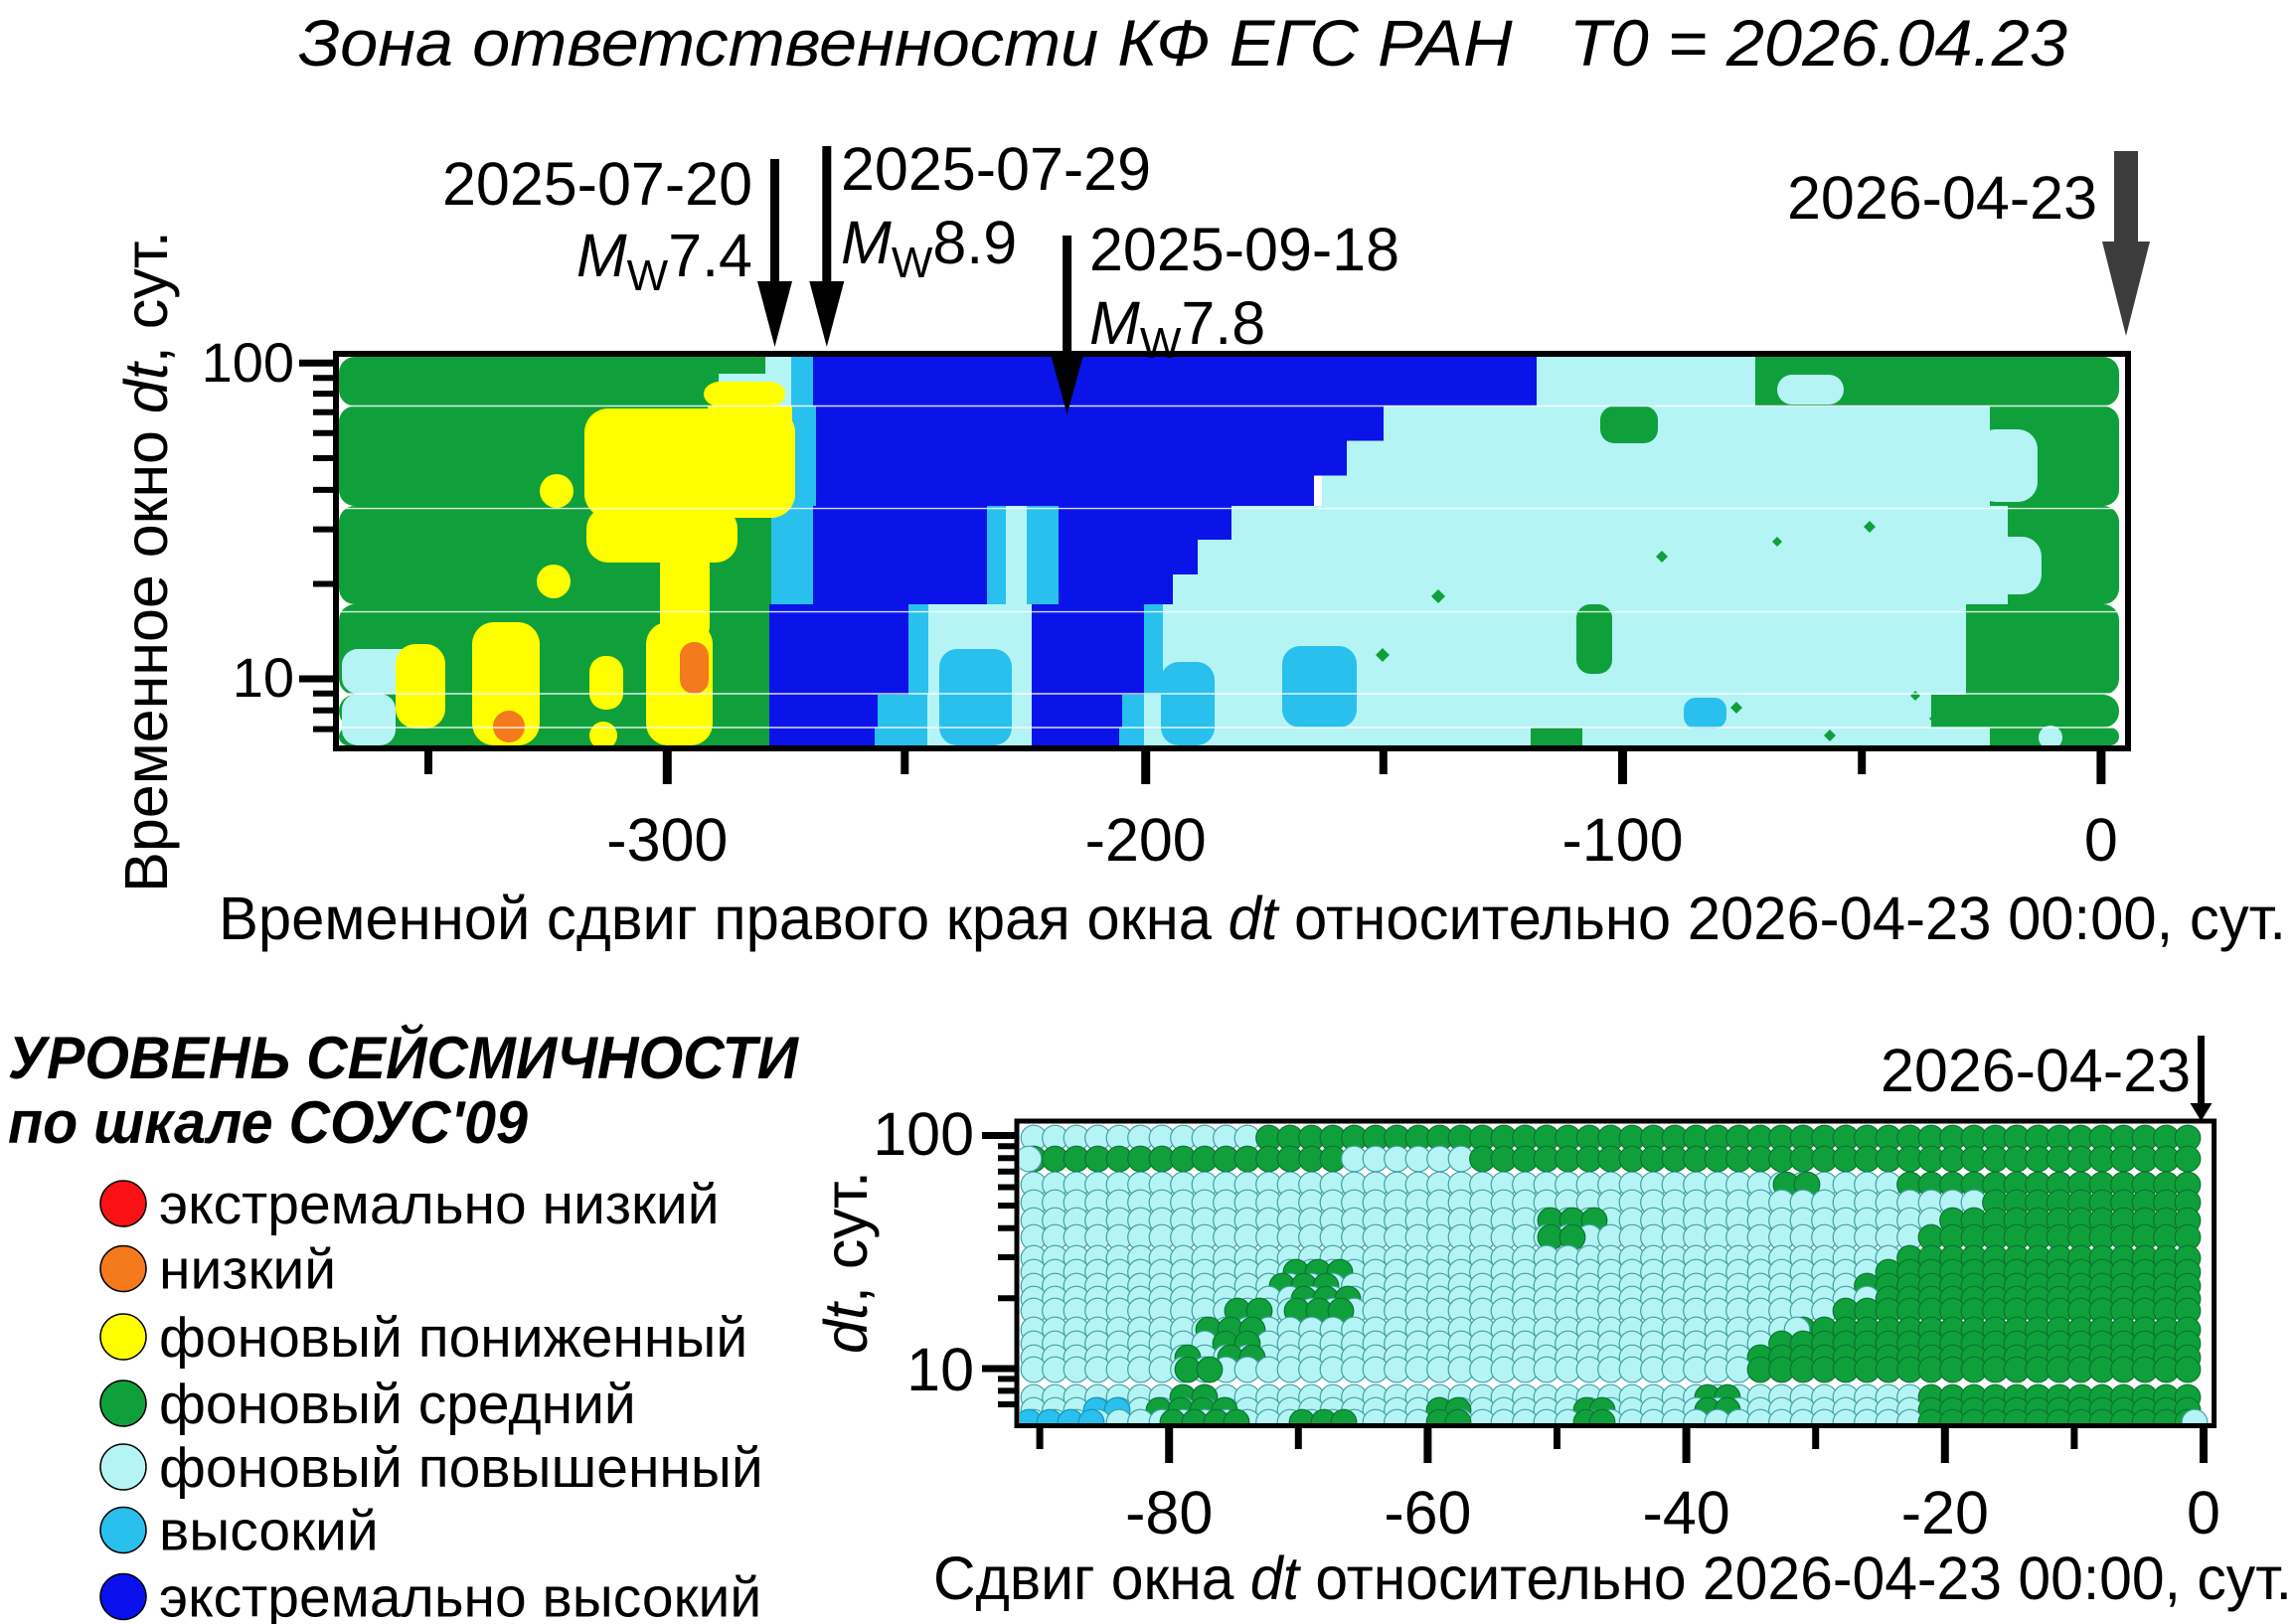 This screenshot has width=2295, height=1624. I want to click on svg-text: 2025-09-18, so click(1244, 249).